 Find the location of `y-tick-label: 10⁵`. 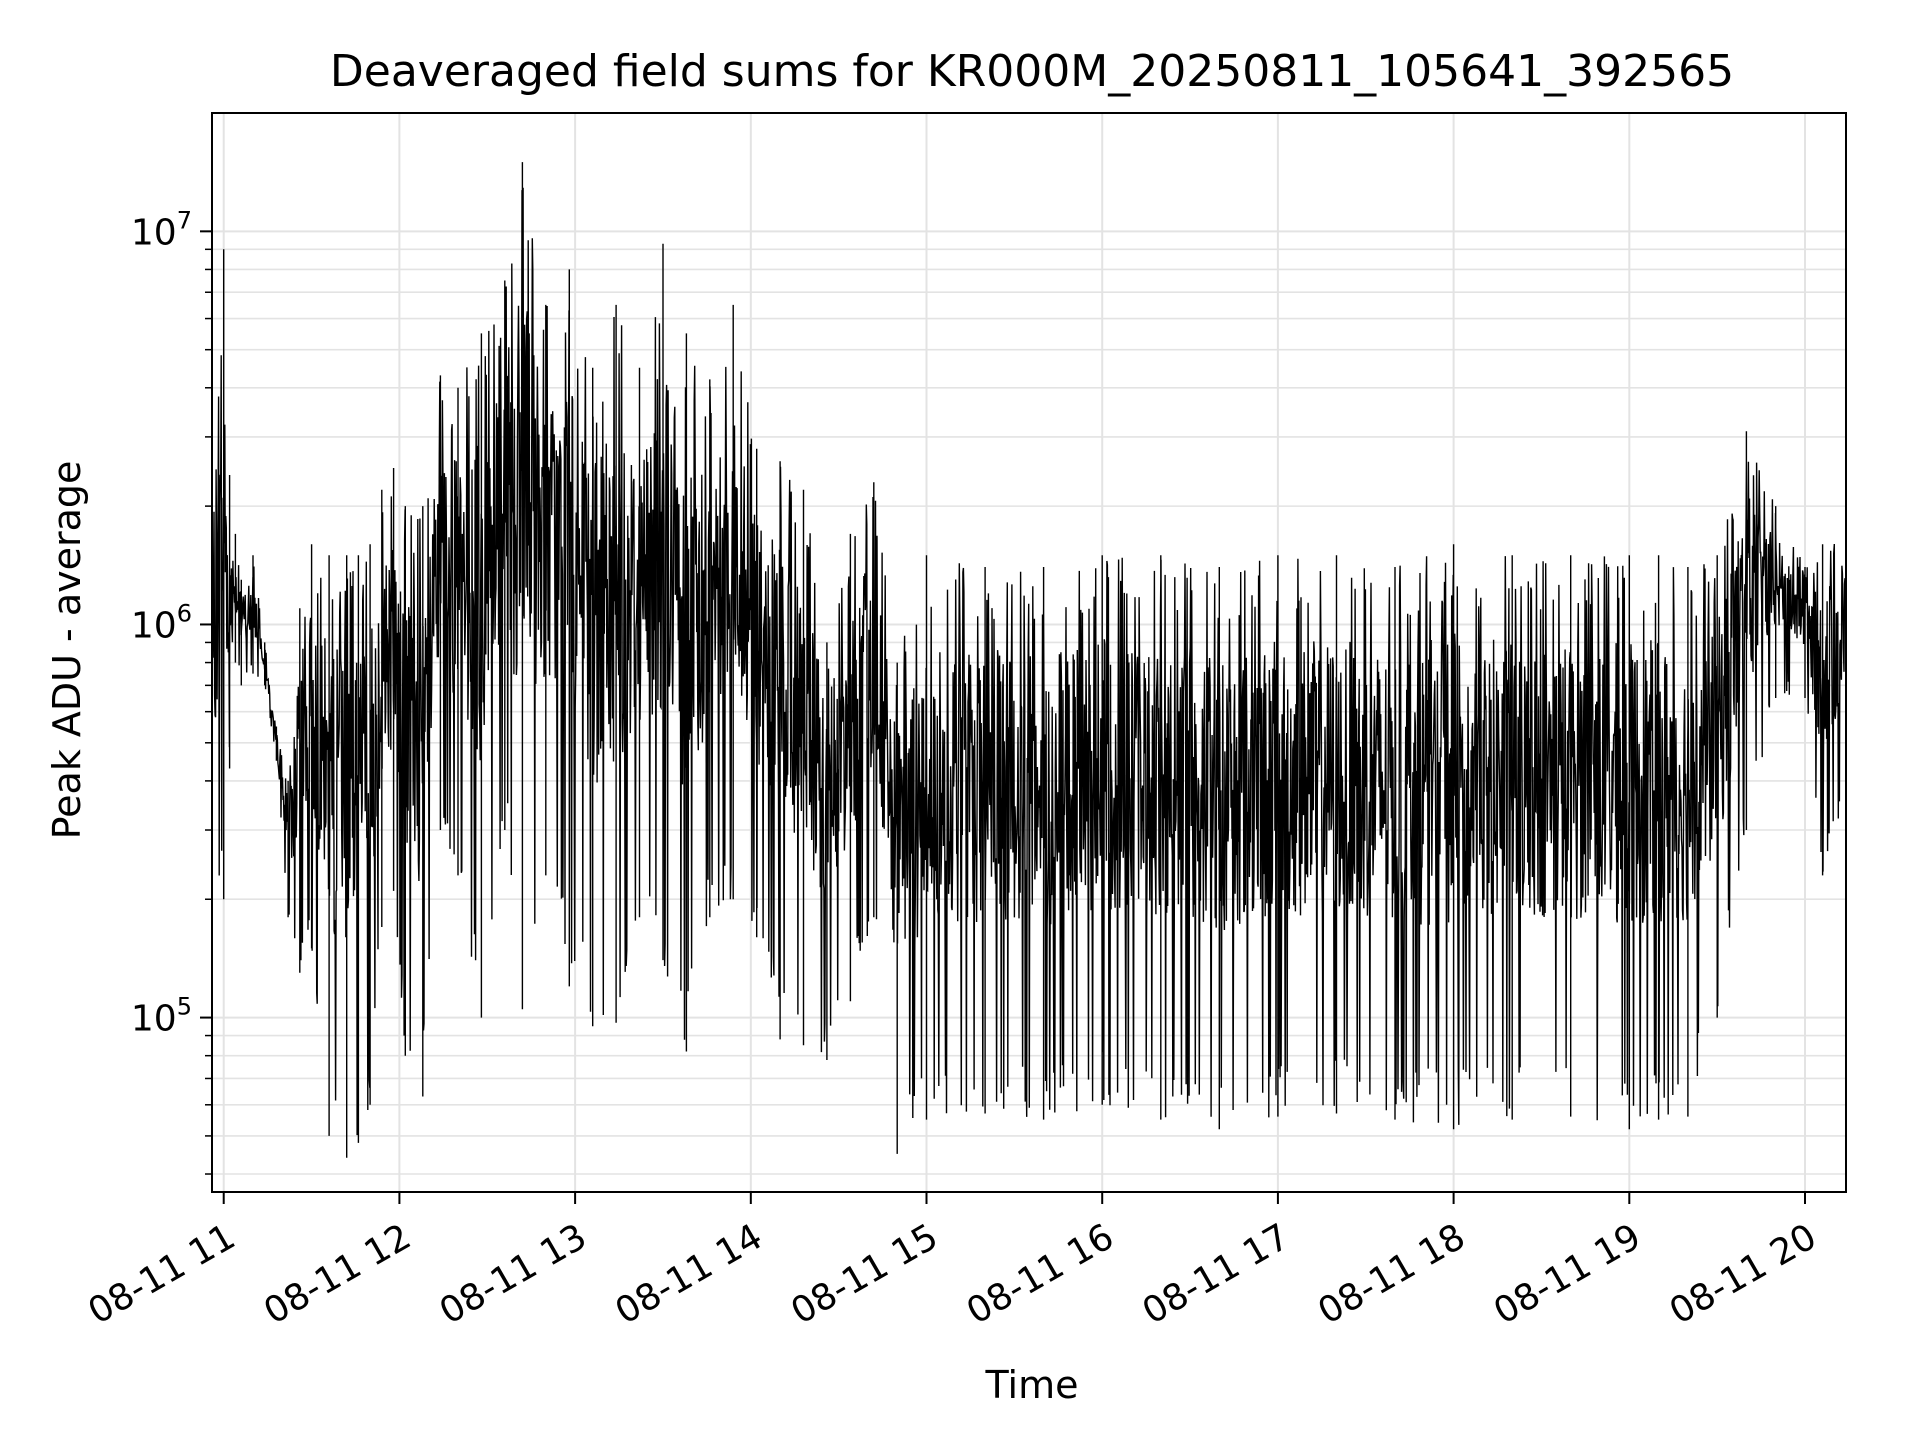

y-tick-label: 10⁵ is located at coordinates (161, 1016).